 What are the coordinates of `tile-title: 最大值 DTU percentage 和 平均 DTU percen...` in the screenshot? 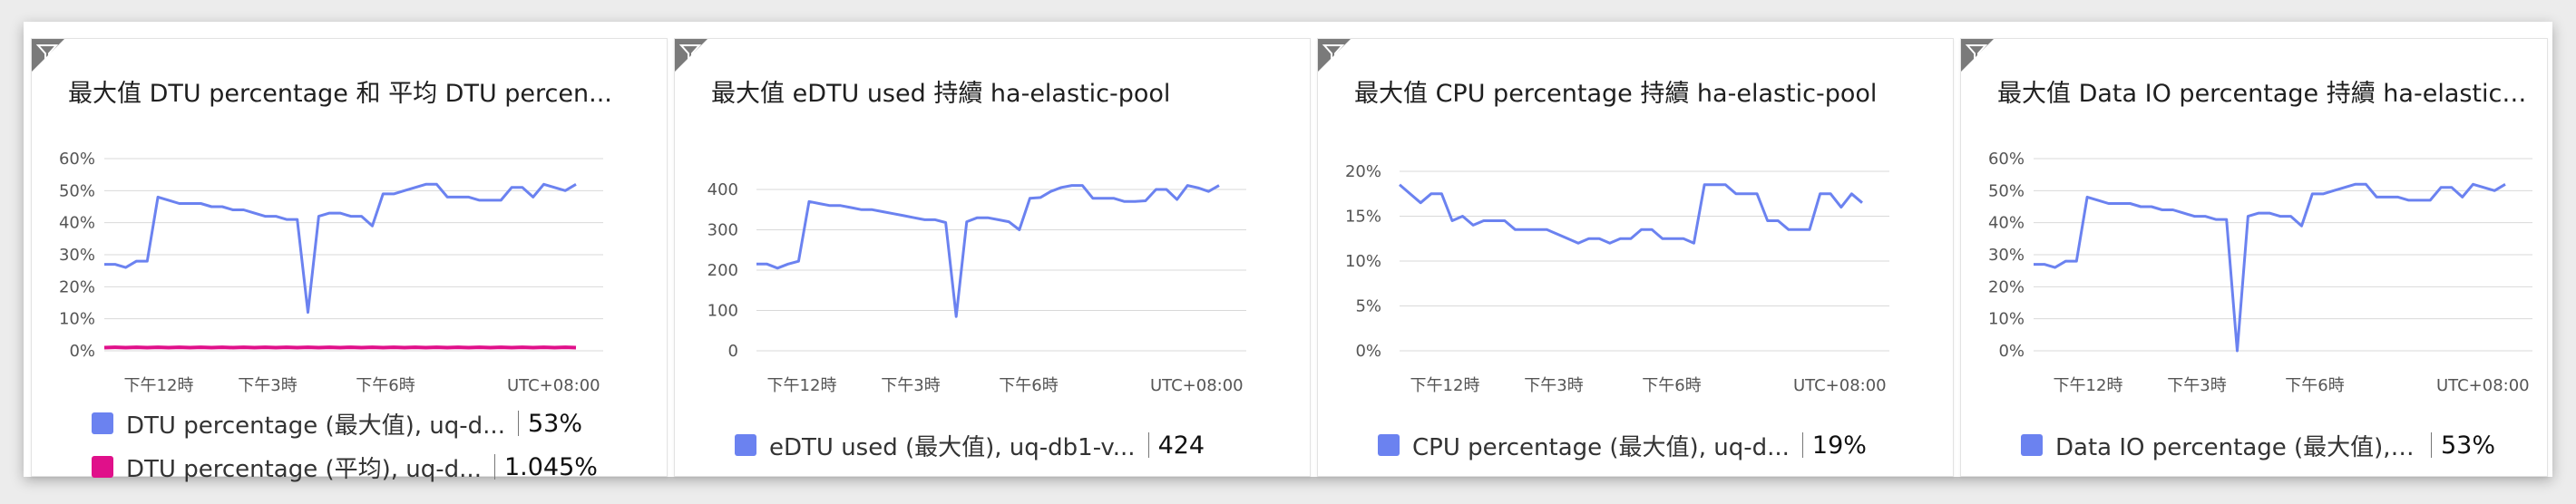 It's located at (340, 94).